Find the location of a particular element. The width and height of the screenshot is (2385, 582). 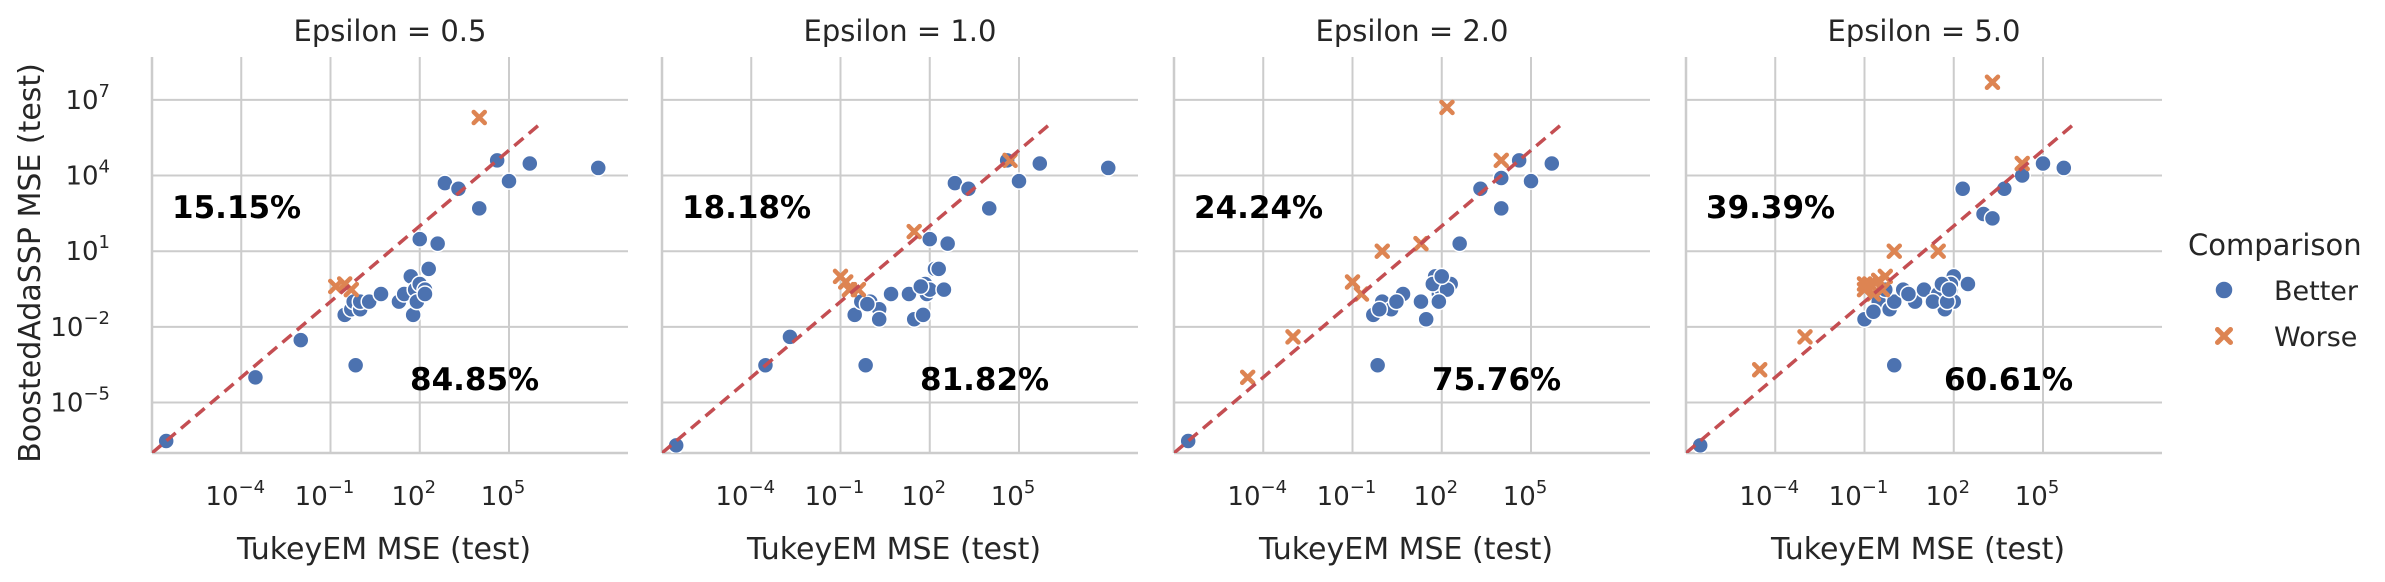

legend-entry-better: Better is located at coordinates (2286, 291).